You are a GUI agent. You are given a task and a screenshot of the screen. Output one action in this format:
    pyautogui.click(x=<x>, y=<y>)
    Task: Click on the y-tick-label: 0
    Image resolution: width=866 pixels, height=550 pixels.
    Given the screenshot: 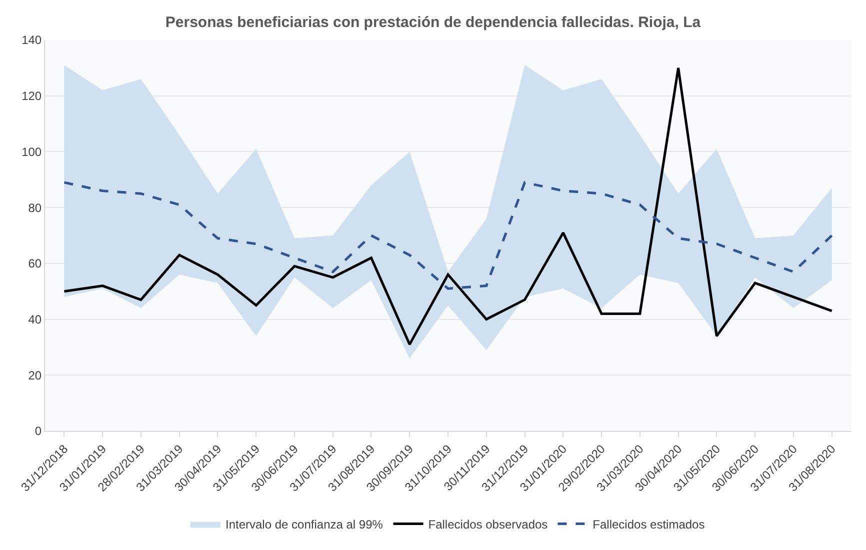 What is the action you would take?
    pyautogui.click(x=38, y=431)
    